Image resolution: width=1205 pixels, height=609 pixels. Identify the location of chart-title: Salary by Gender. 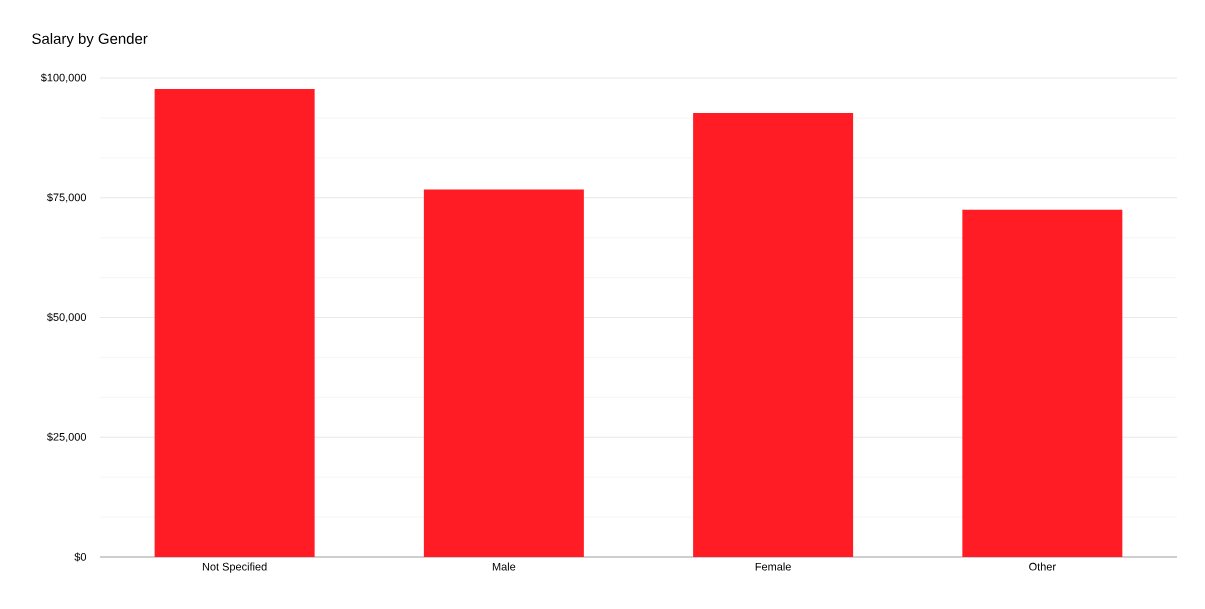
(90, 40).